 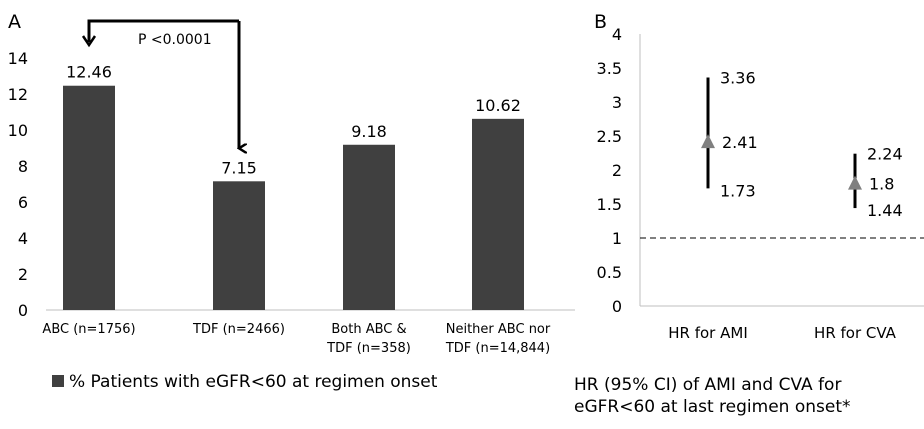 What do you see at coordinates (609, 136) in the screenshot?
I see `panel-b-y-tick-label: 2.5` at bounding box center [609, 136].